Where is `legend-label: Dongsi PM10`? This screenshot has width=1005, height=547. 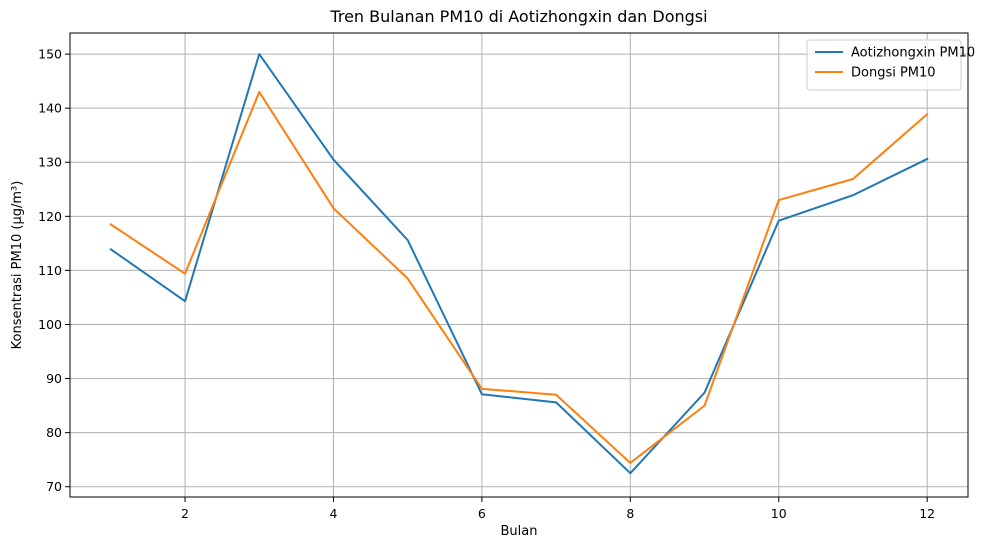
legend-label: Dongsi PM10 is located at coordinates (893, 73).